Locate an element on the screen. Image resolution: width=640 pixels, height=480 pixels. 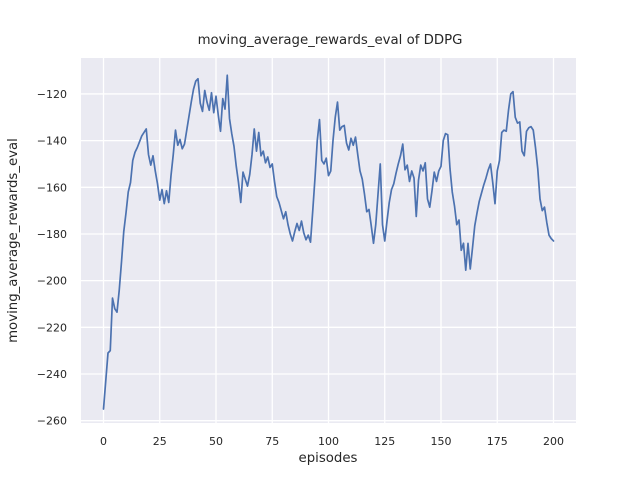
y-tick-label: −200 is located at coordinates (52, 281).